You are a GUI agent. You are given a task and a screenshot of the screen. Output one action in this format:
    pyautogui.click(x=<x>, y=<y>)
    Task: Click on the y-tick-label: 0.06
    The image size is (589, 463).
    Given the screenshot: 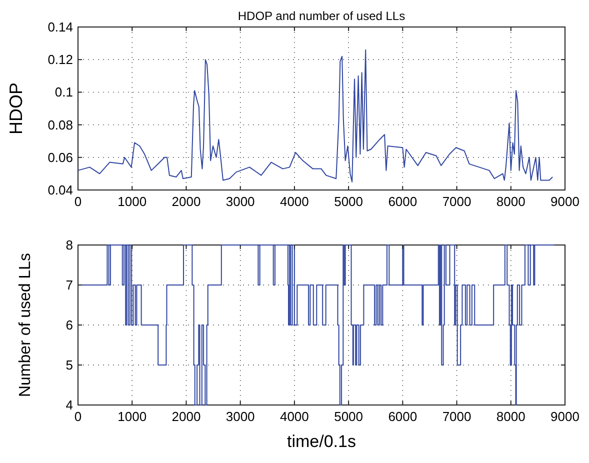 What is the action you would take?
    pyautogui.click(x=60, y=157)
    